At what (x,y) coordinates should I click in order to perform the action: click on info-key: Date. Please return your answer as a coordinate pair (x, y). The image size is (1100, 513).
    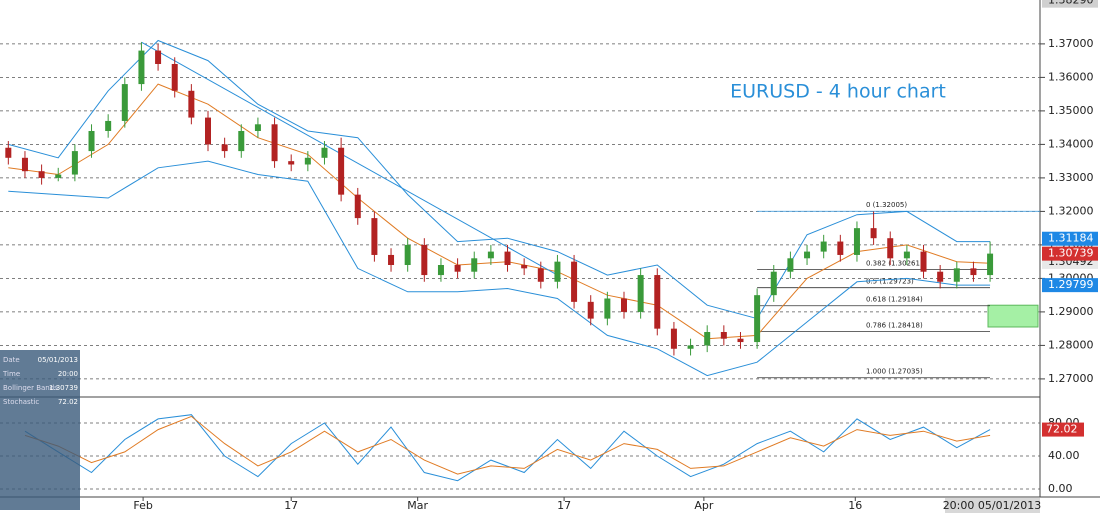
    Looking at the image, I should click on (11, 360).